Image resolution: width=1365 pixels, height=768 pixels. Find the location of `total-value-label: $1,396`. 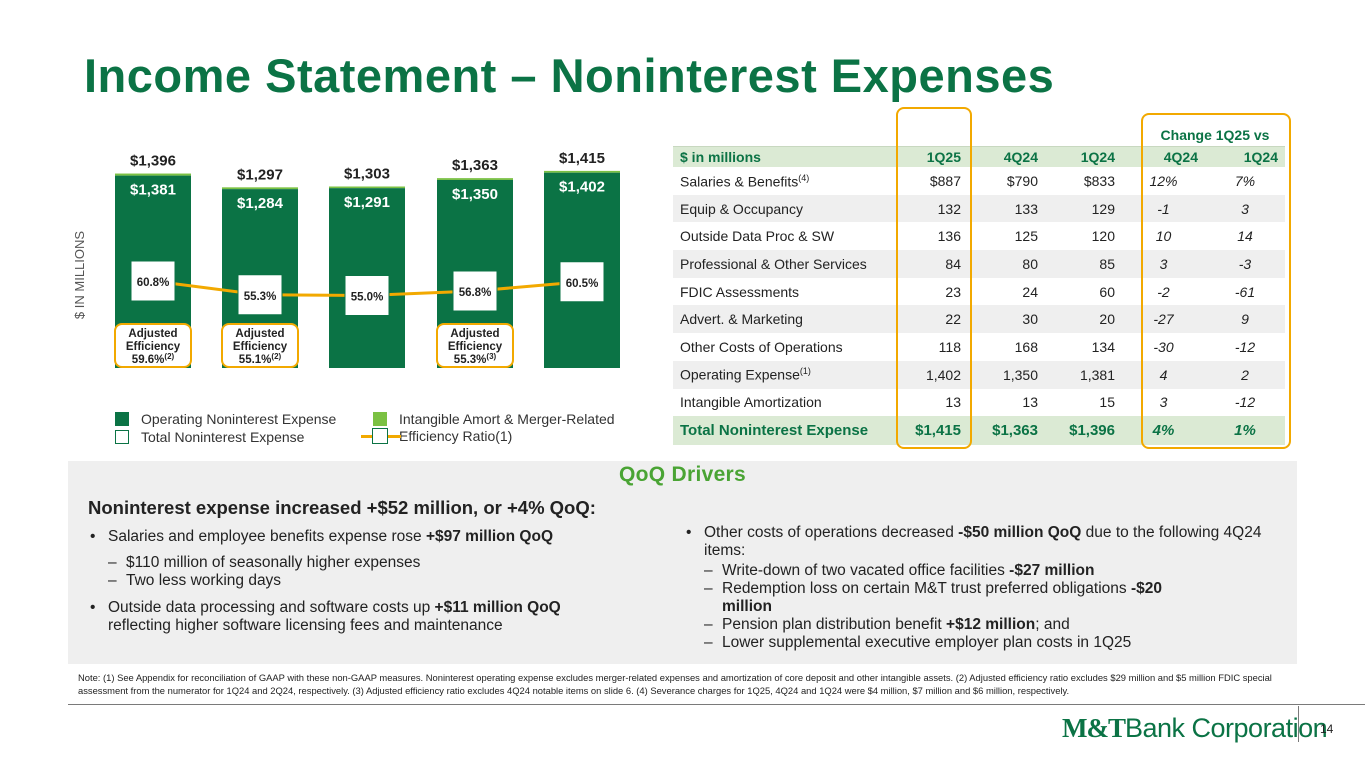

total-value-label: $1,396 is located at coordinates (153, 161).